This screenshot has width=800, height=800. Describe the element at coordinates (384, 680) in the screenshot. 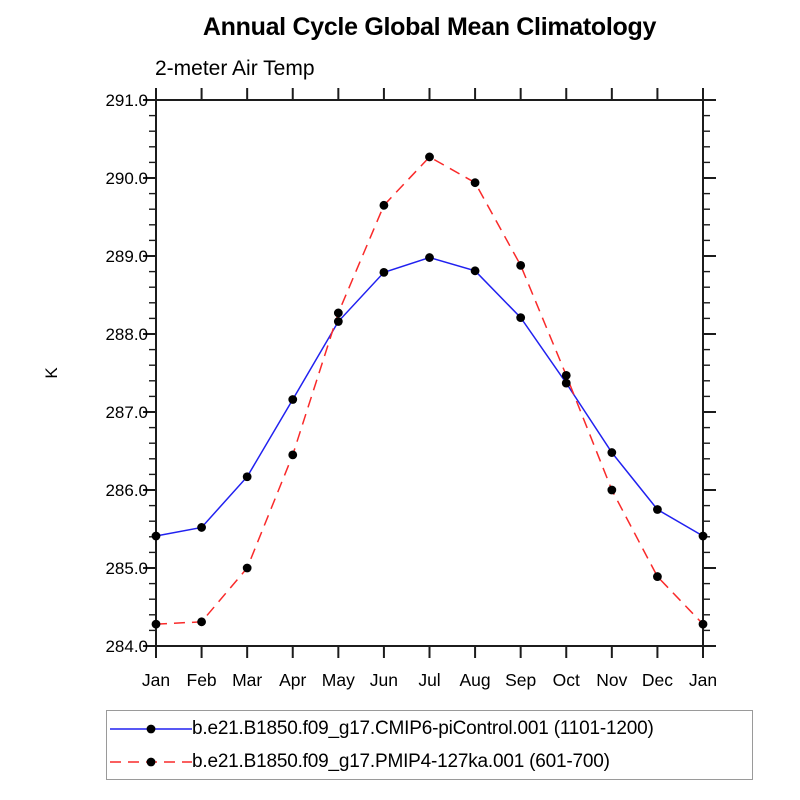

I see `x-tick-label: Jun` at that location.